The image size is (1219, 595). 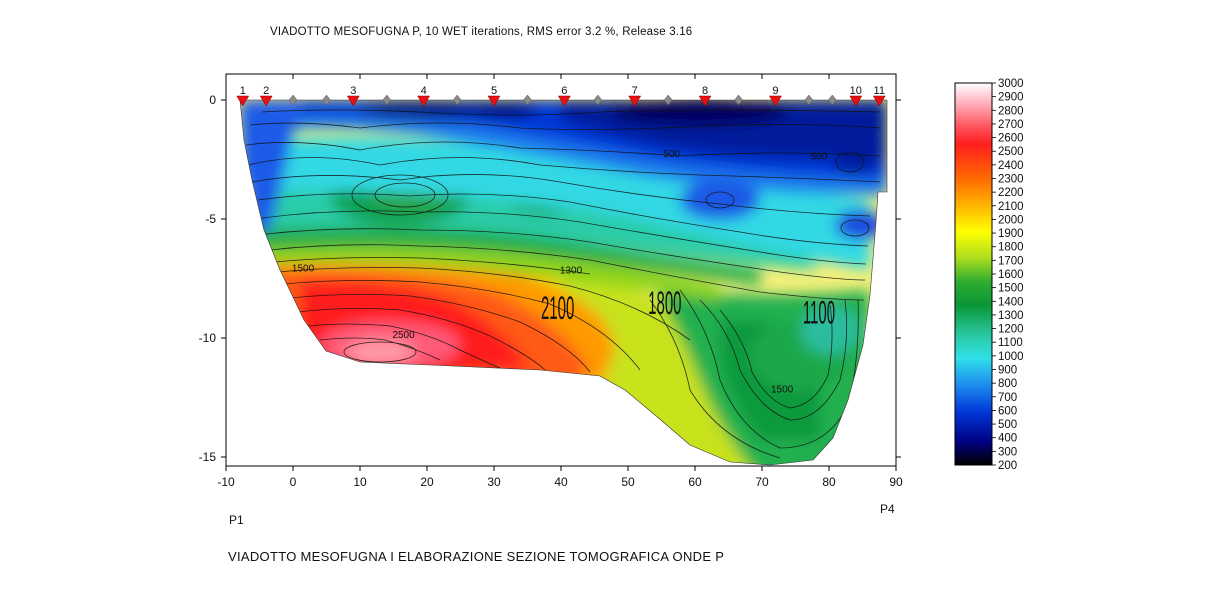 What do you see at coordinates (1011, 84) in the screenshot?
I see `colorbar-label: 3000` at bounding box center [1011, 84].